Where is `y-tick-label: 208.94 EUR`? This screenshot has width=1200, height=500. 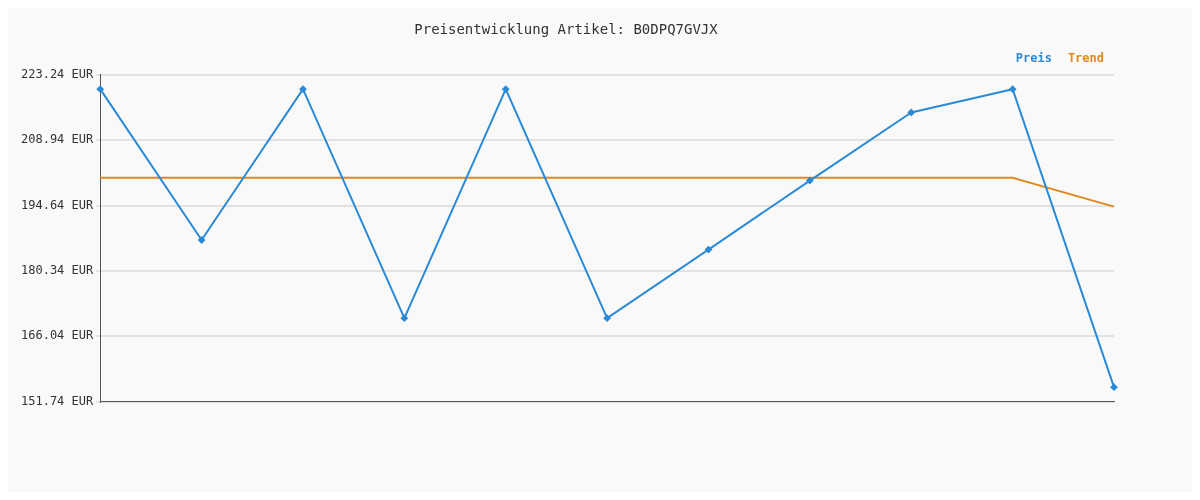 y-tick-label: 208.94 EUR is located at coordinates (58, 139).